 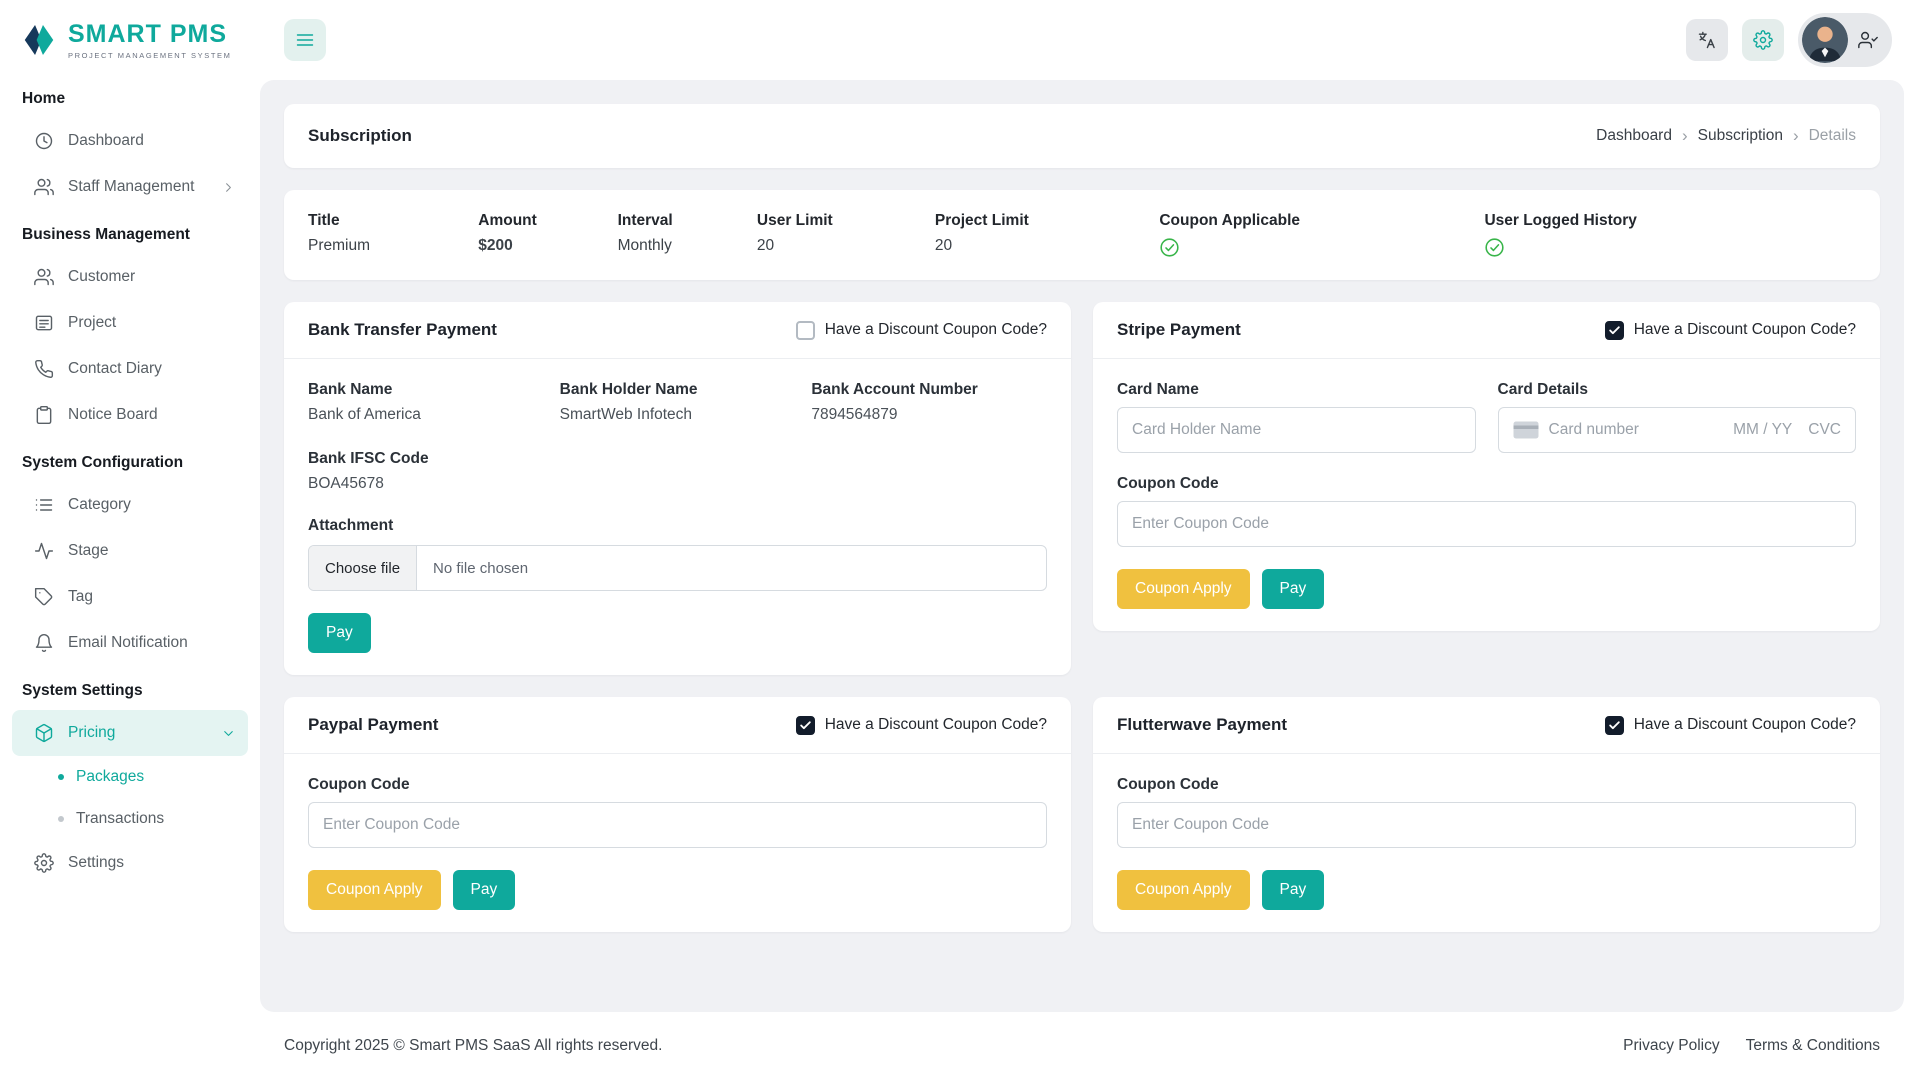 I want to click on card-holder-name-input, so click(x=1296, y=430).